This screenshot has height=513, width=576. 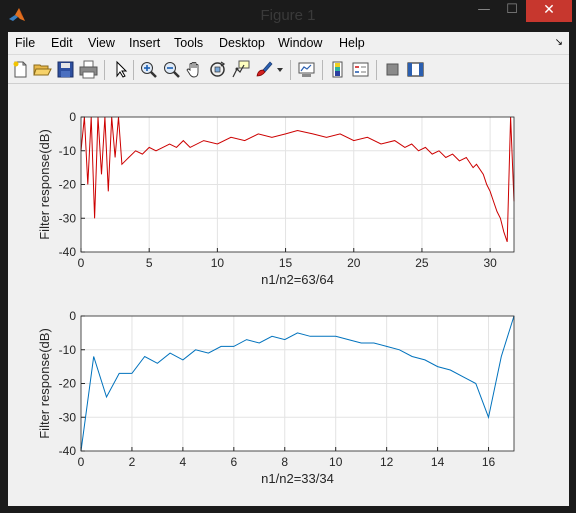 What do you see at coordinates (132, 462) in the screenshot?
I see `x-tick-label: 2` at bounding box center [132, 462].